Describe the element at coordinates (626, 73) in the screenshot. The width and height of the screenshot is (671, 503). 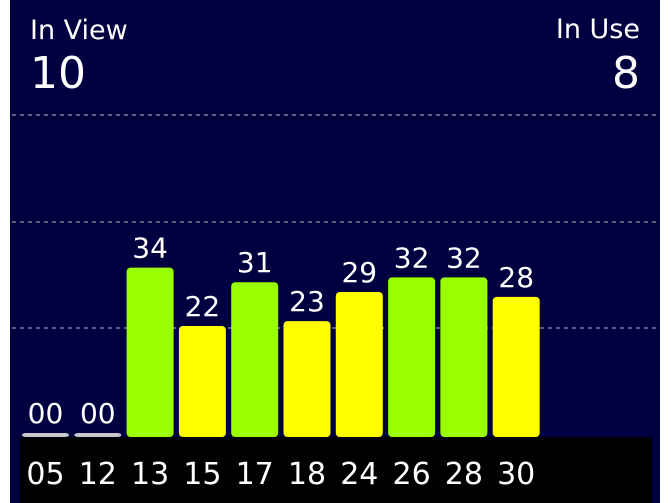
I see `in-use-count: 8` at that location.